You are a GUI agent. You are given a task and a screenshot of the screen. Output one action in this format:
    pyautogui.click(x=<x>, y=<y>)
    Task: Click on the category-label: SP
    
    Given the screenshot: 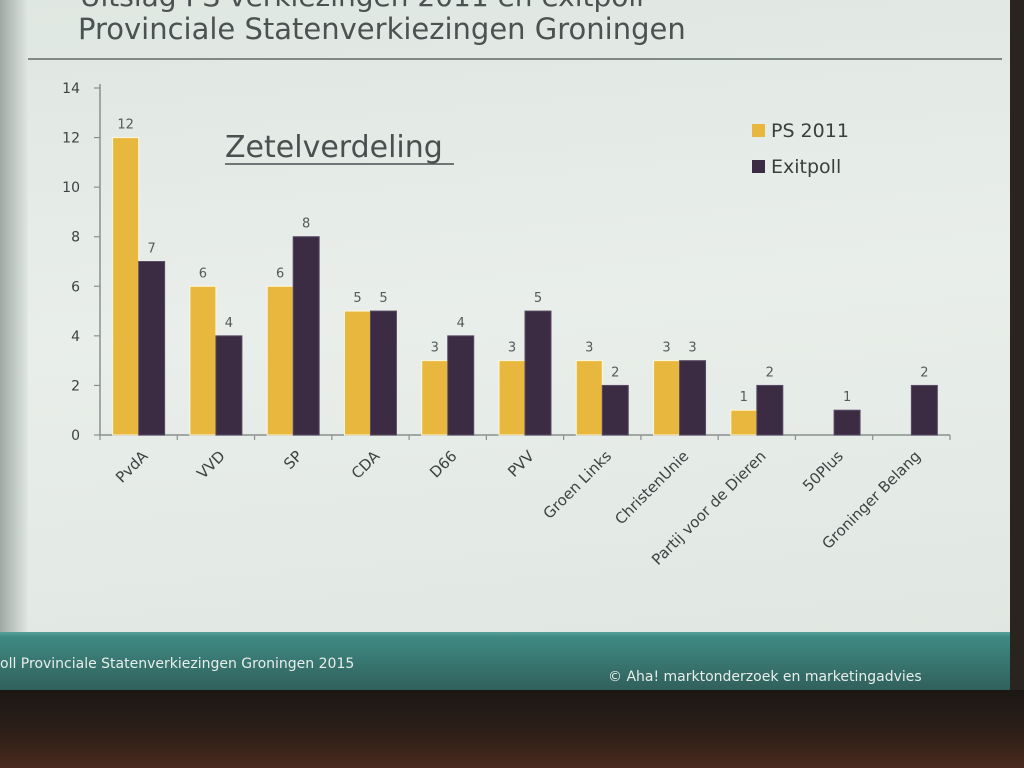 What is the action you would take?
    pyautogui.click(x=293, y=460)
    